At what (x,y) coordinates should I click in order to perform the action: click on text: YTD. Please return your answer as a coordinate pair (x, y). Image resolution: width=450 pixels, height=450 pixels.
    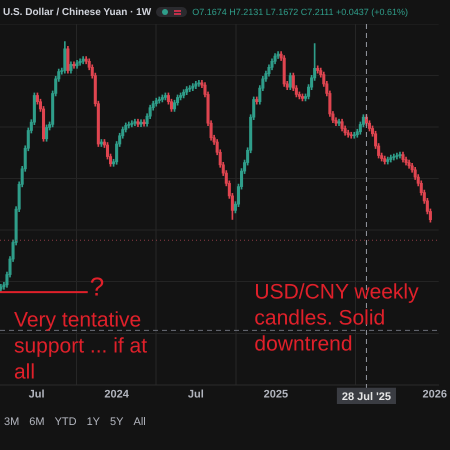
    Looking at the image, I should click on (65, 422).